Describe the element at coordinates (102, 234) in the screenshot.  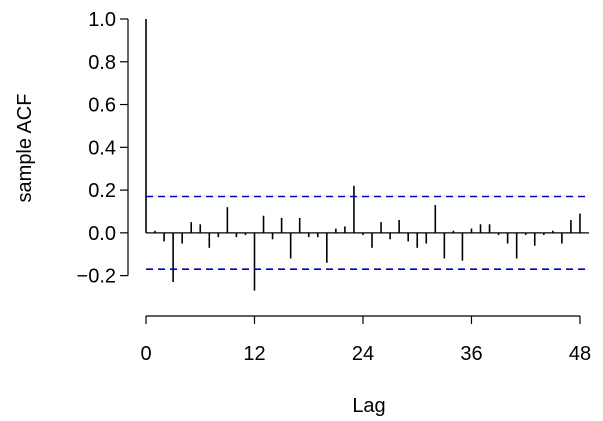
I see `y-tick-label: 0.0` at that location.